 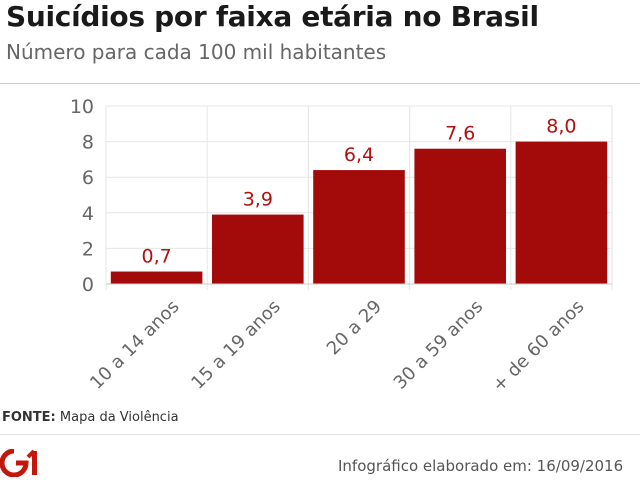 What do you see at coordinates (88, 285) in the screenshot?
I see `y-tick-label: 0` at bounding box center [88, 285].